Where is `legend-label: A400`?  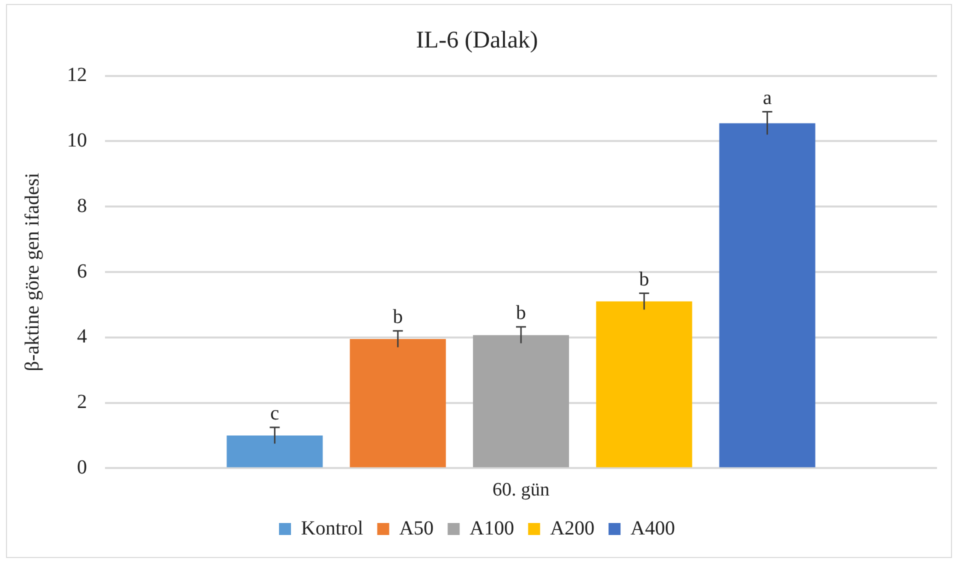
legend-label: A400 is located at coordinates (653, 528).